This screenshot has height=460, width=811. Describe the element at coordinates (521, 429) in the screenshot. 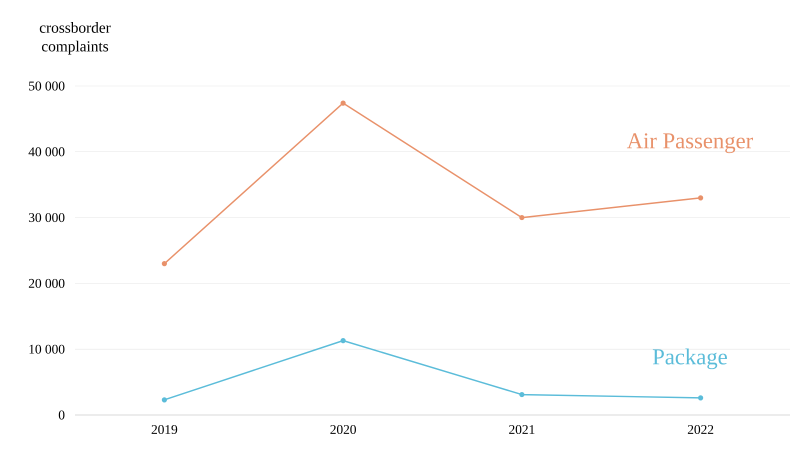

I see `x-tick-label: 2021` at that location.